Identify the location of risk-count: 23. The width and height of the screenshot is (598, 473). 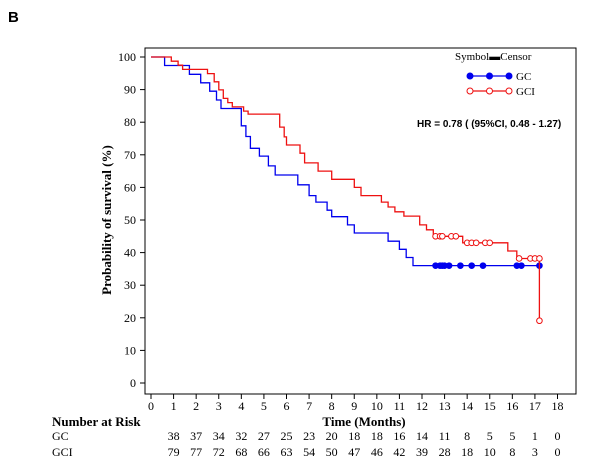
(309, 436).